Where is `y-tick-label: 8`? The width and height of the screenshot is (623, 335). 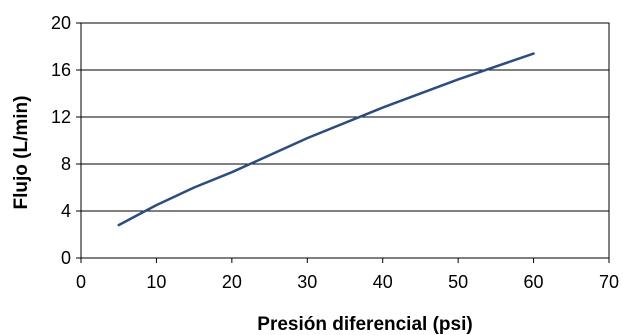 y-tick-label: 8 is located at coordinates (66, 164).